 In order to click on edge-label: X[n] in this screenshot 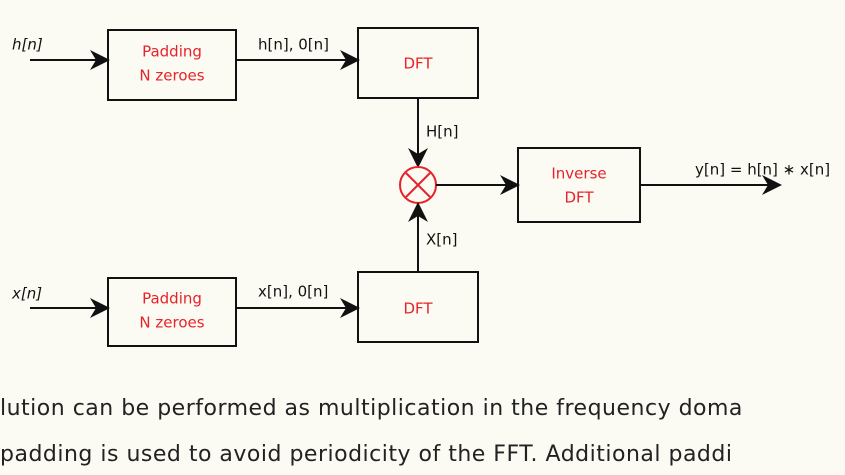, I will do `click(442, 240)`.